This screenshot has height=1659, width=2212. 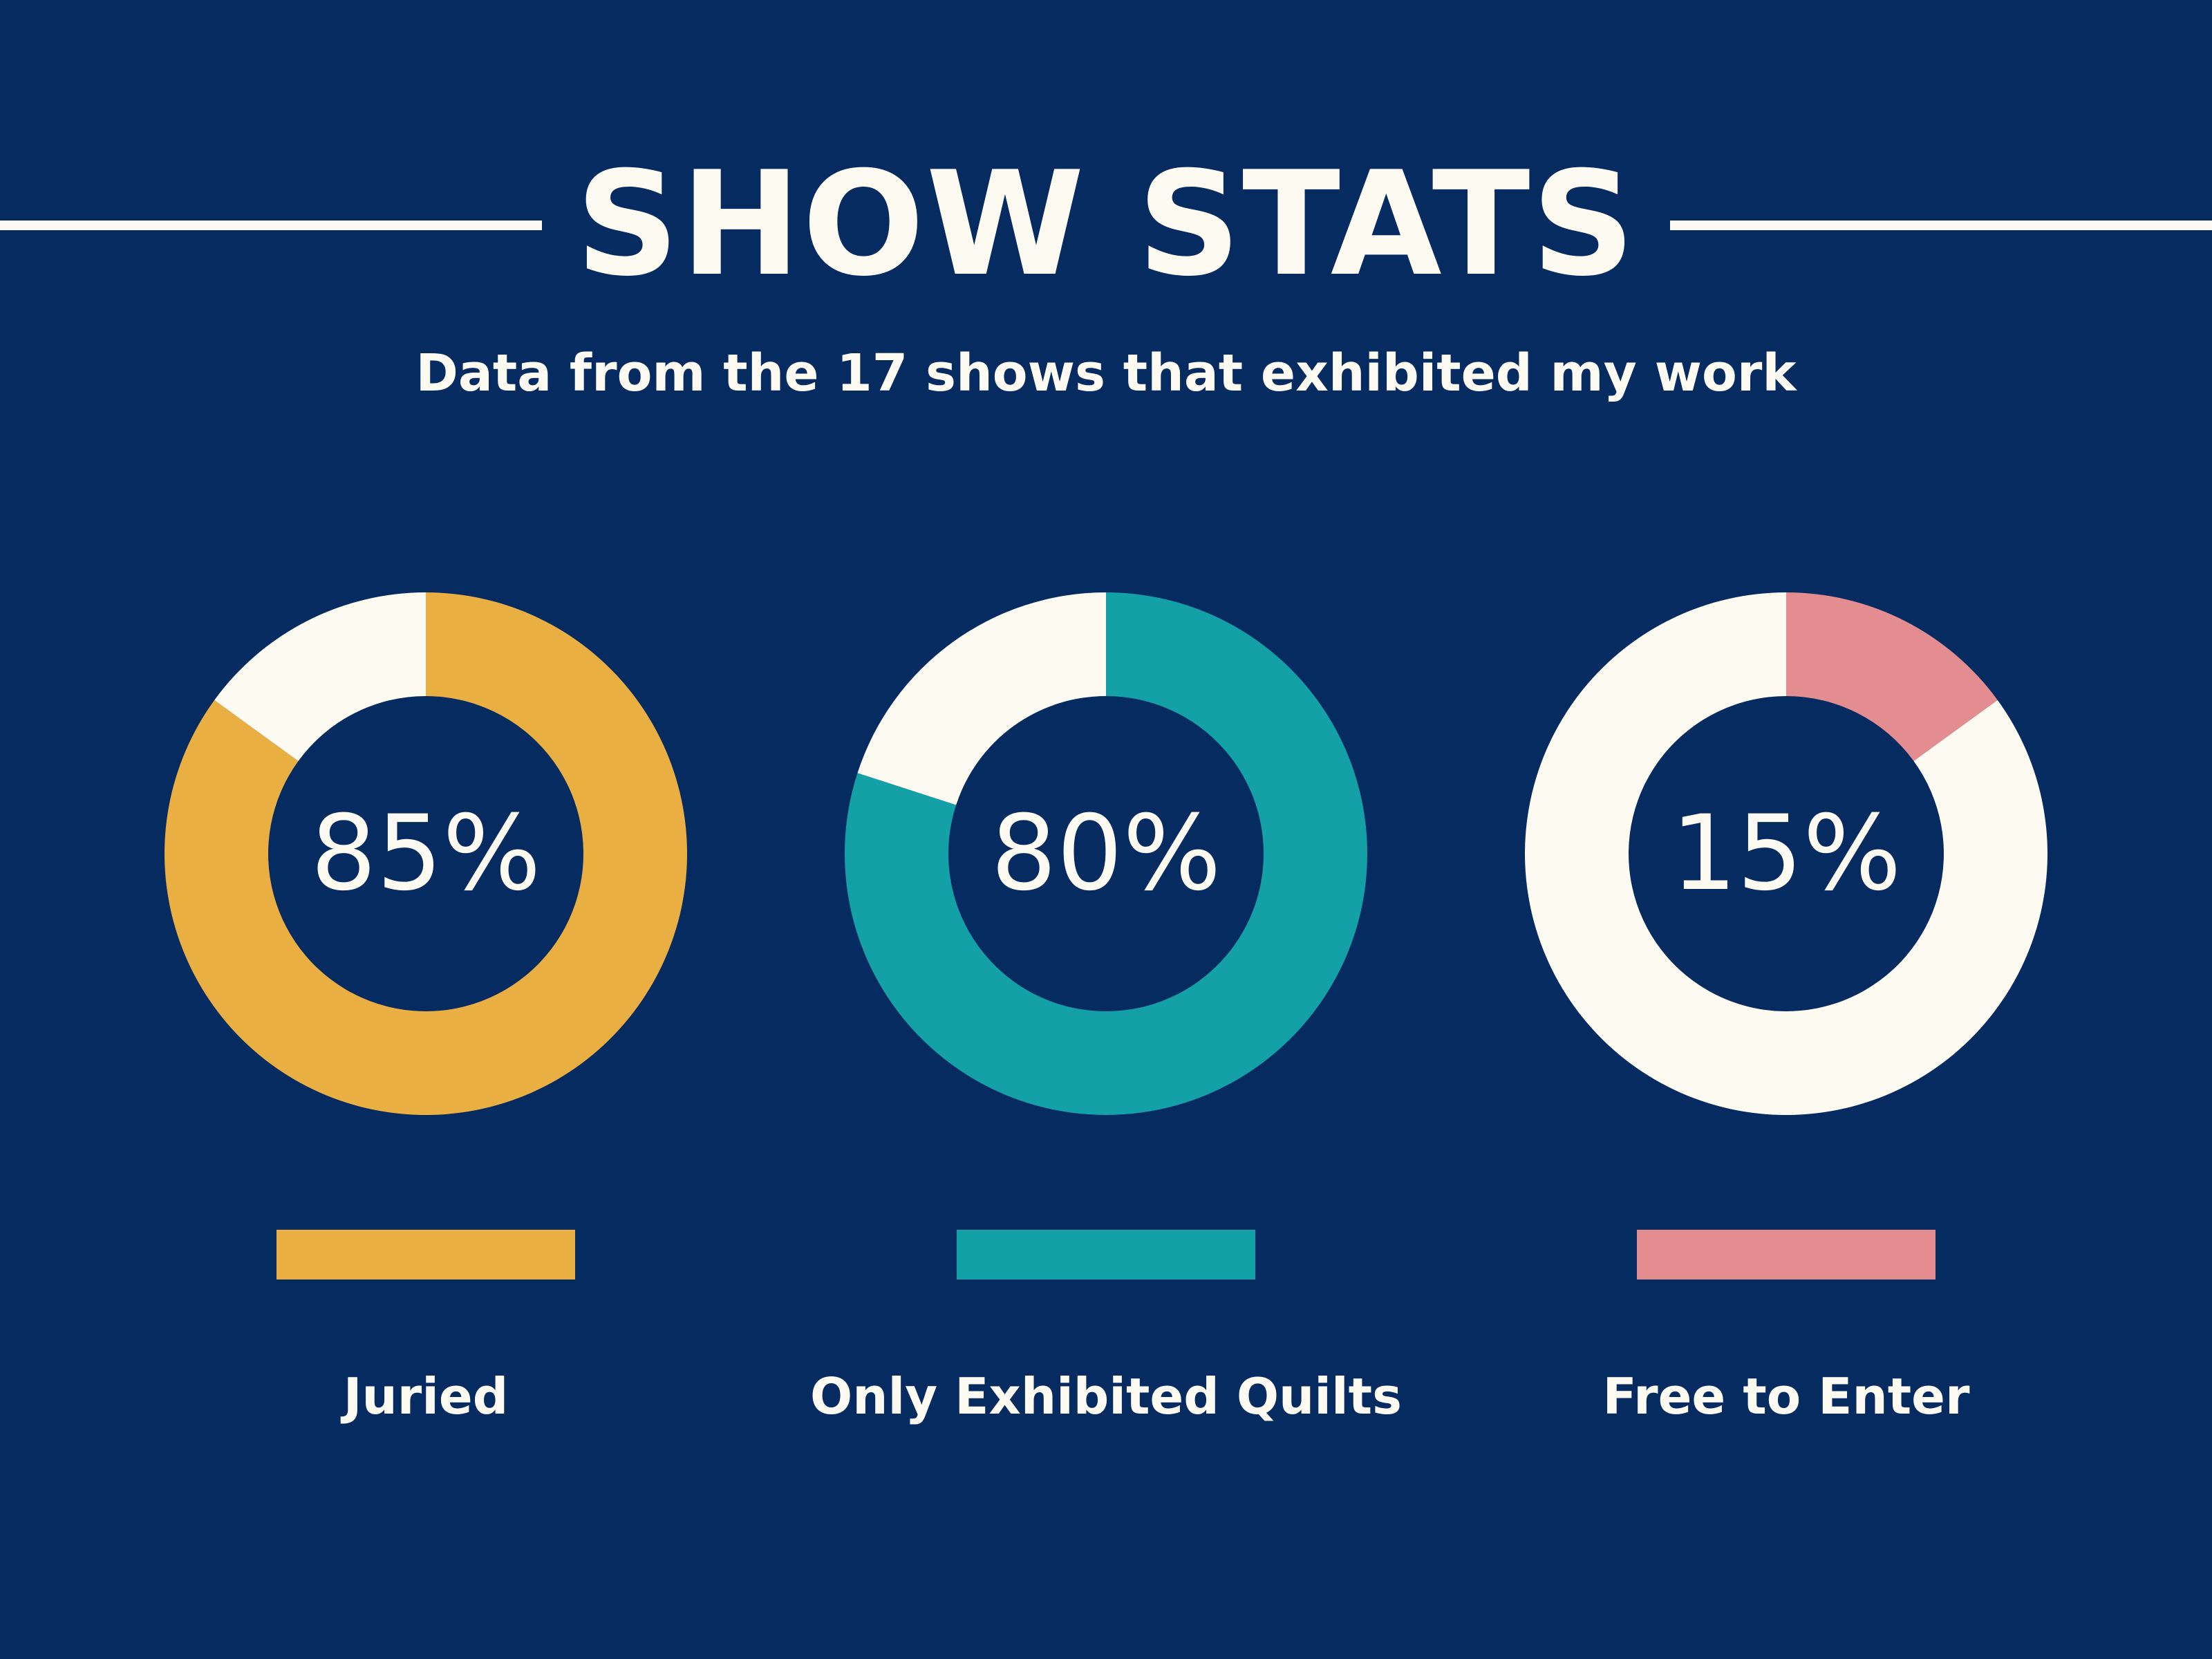 I want to click on donut-chart-only-exhibited-quilts: 80%, so click(x=1106, y=936).